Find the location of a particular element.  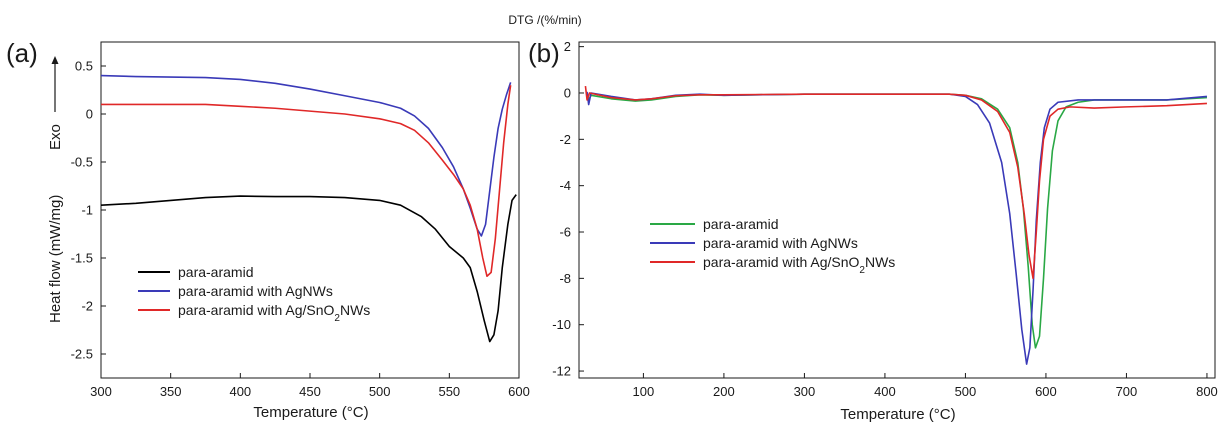

panel-b-label: (b) is located at coordinates (544, 53).